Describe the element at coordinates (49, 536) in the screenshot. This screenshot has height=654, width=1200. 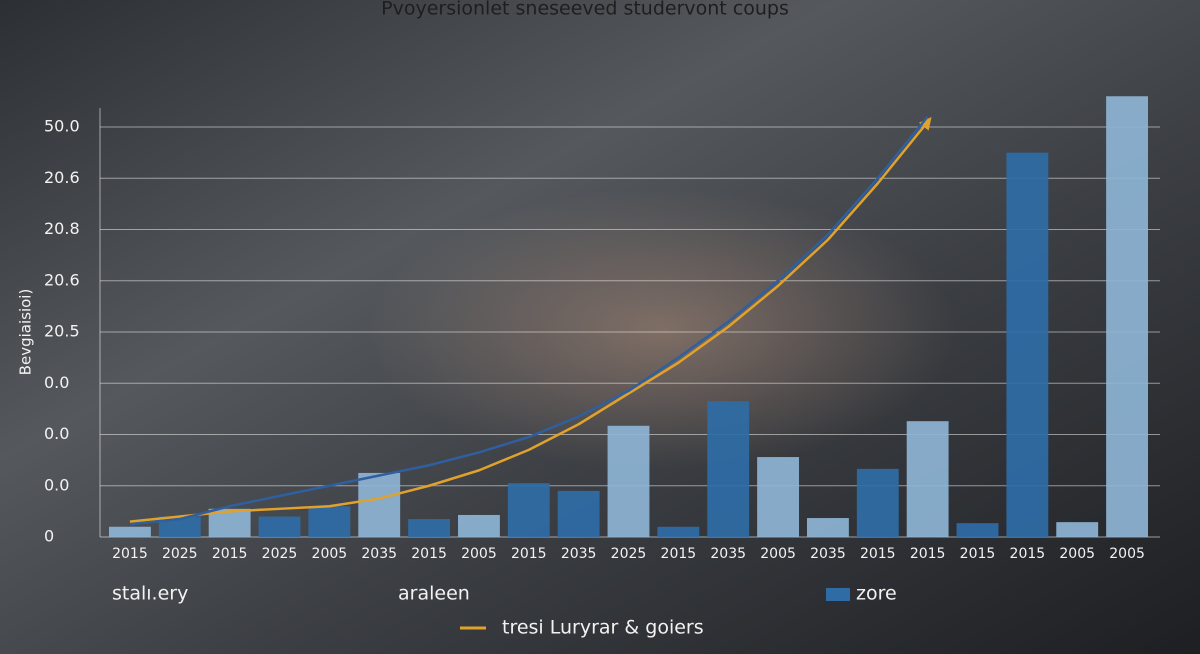
I see `y-tick-label: 0` at that location.